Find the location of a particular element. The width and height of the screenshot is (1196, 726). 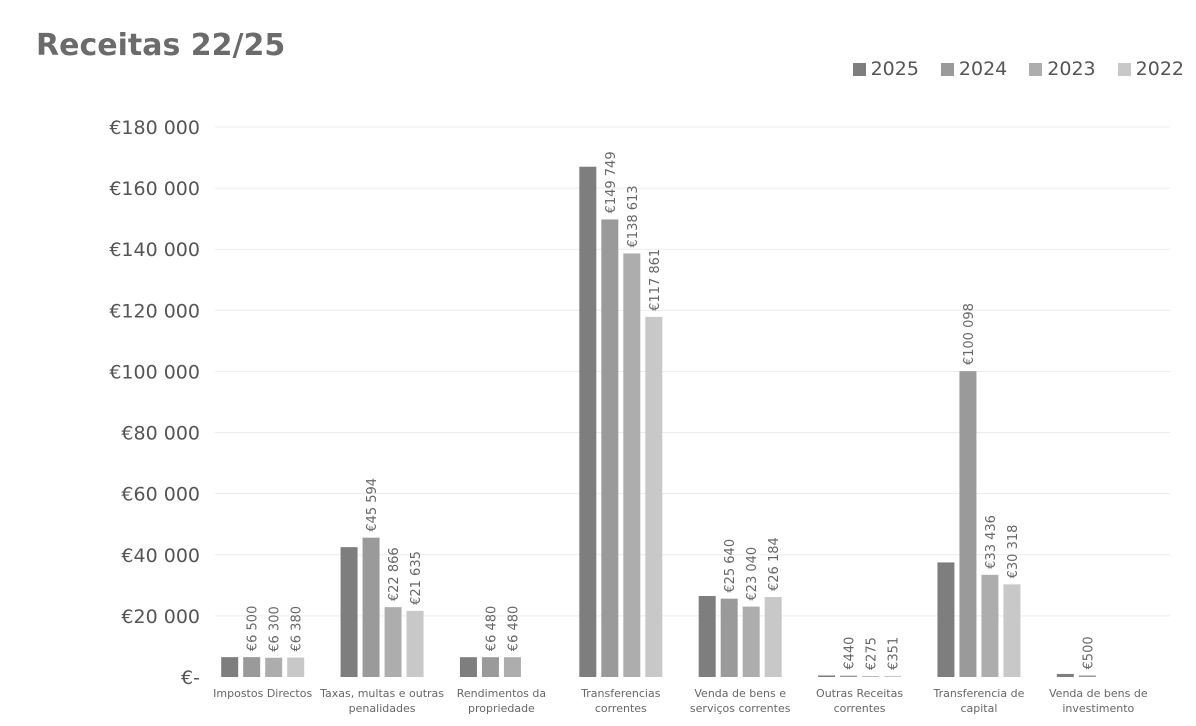

legend-label: 2022 is located at coordinates (1159, 69).